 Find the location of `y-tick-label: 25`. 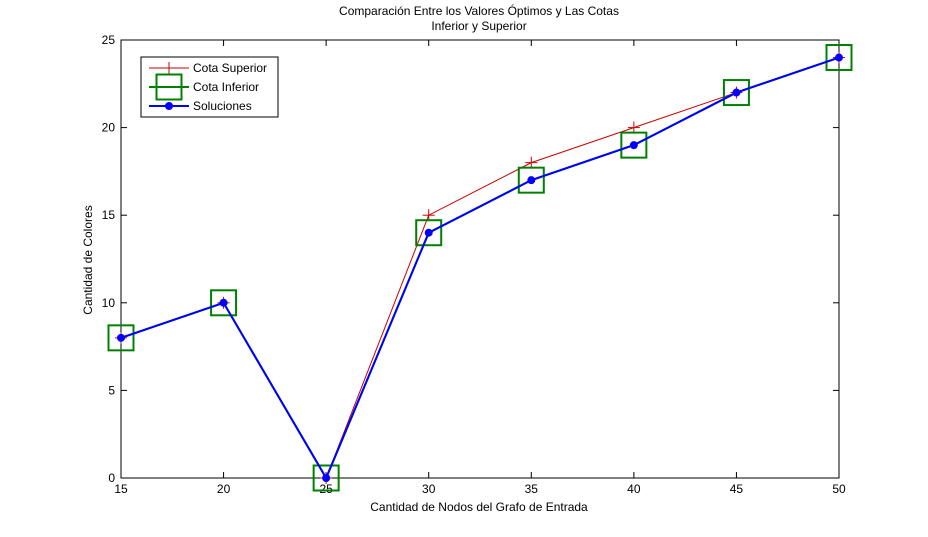

y-tick-label: 25 is located at coordinates (109, 40).